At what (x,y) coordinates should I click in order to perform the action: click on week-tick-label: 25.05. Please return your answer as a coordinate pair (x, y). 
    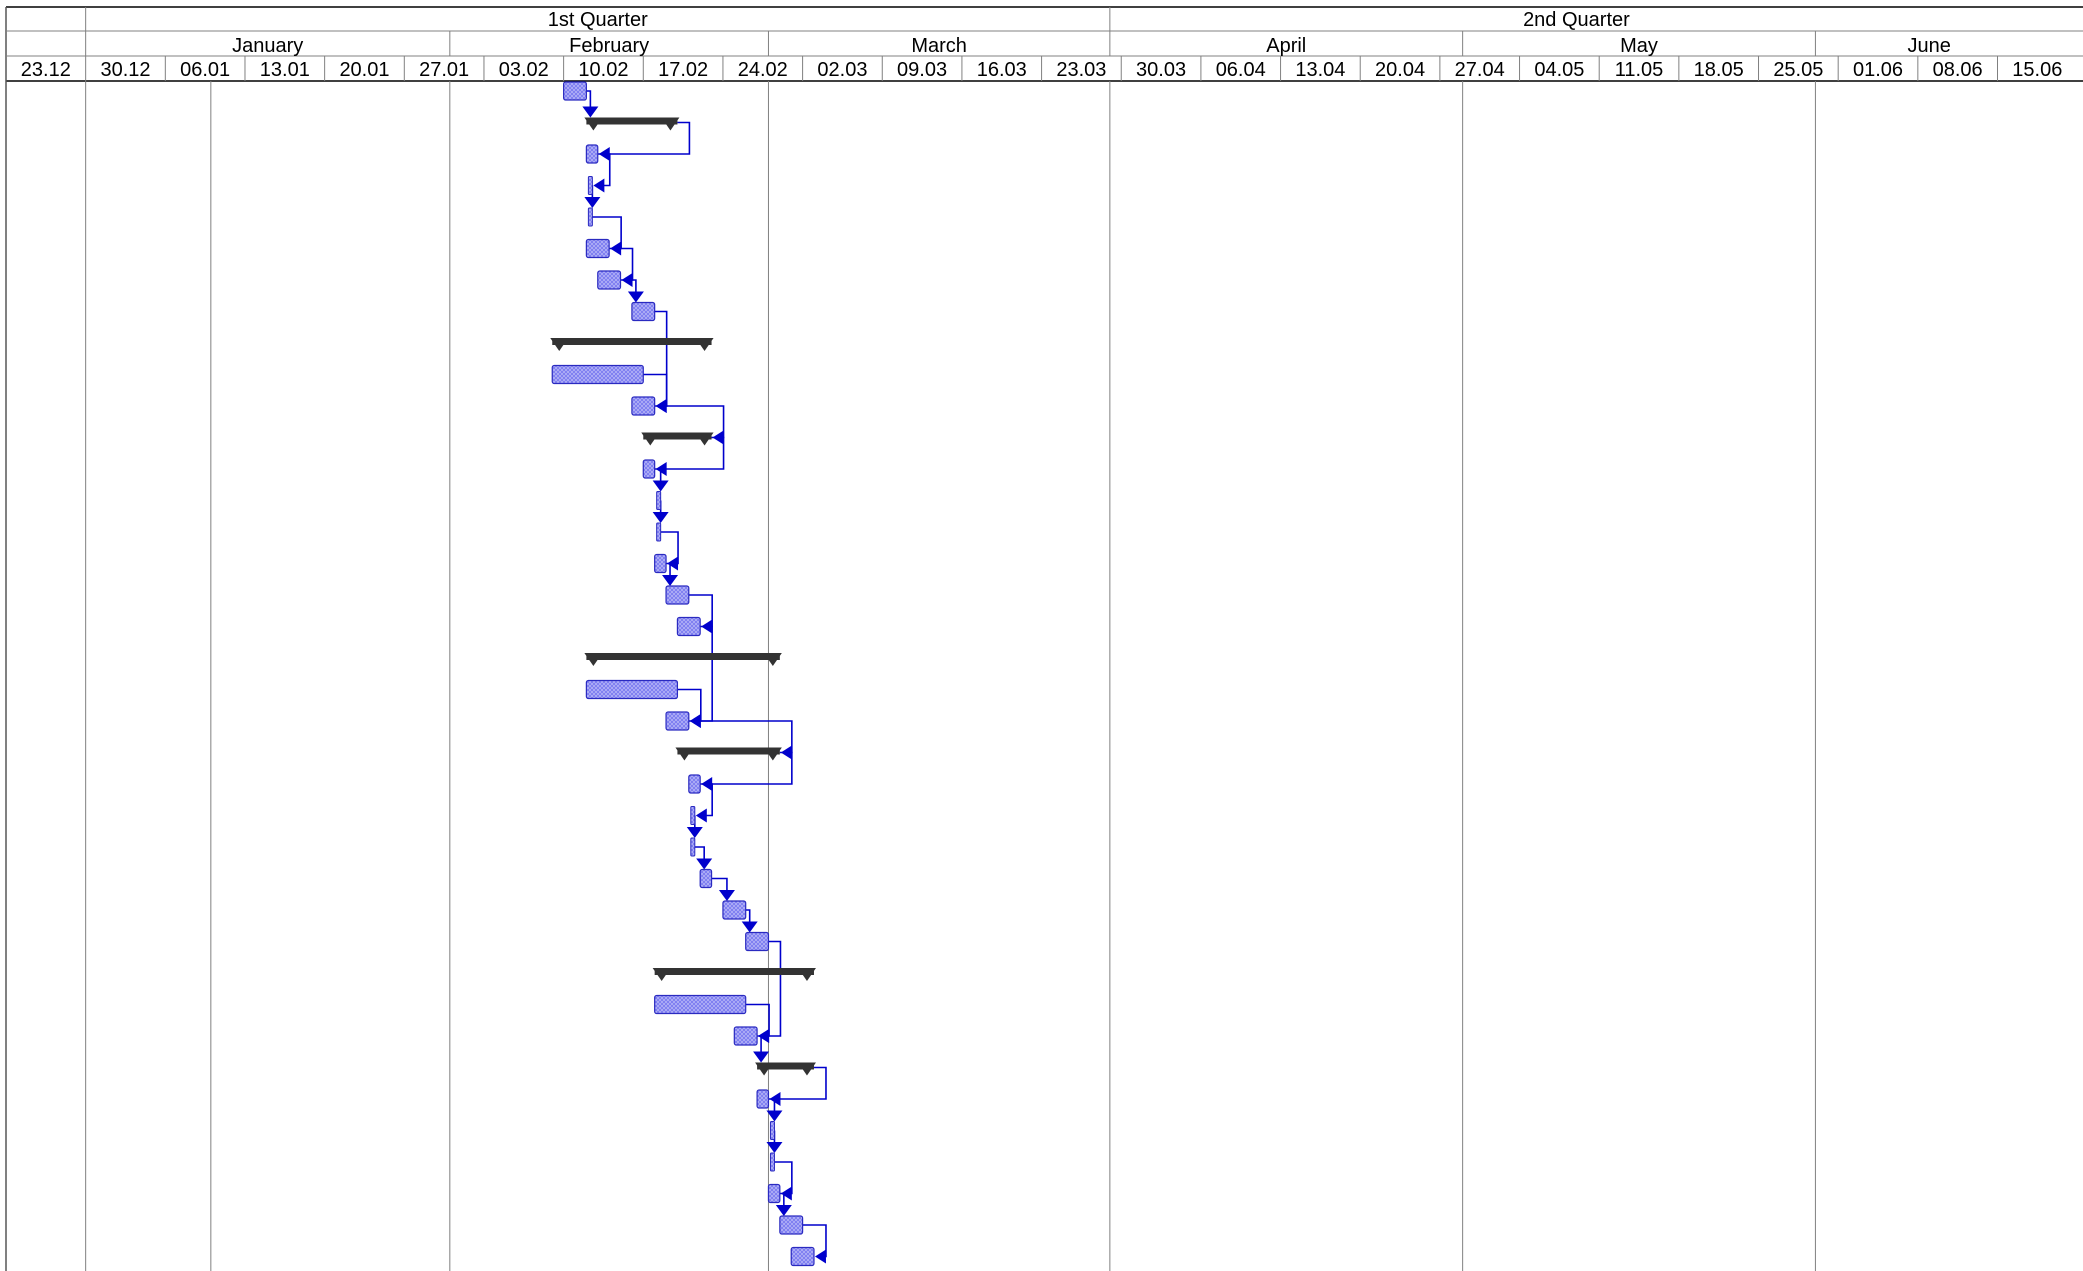
    Looking at the image, I should click on (1798, 70).